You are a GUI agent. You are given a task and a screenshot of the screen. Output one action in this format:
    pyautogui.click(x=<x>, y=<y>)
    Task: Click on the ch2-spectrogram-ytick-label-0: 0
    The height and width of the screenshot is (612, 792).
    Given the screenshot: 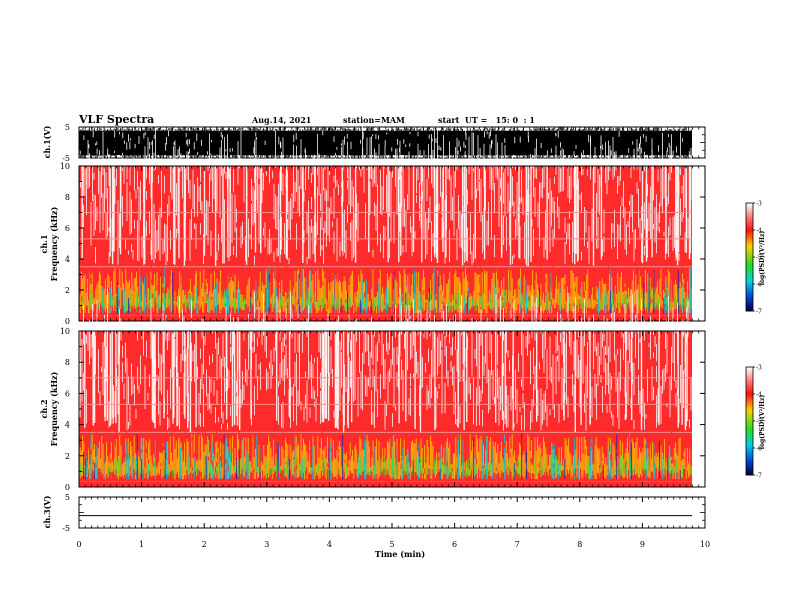 What is the action you would take?
    pyautogui.click(x=67, y=487)
    